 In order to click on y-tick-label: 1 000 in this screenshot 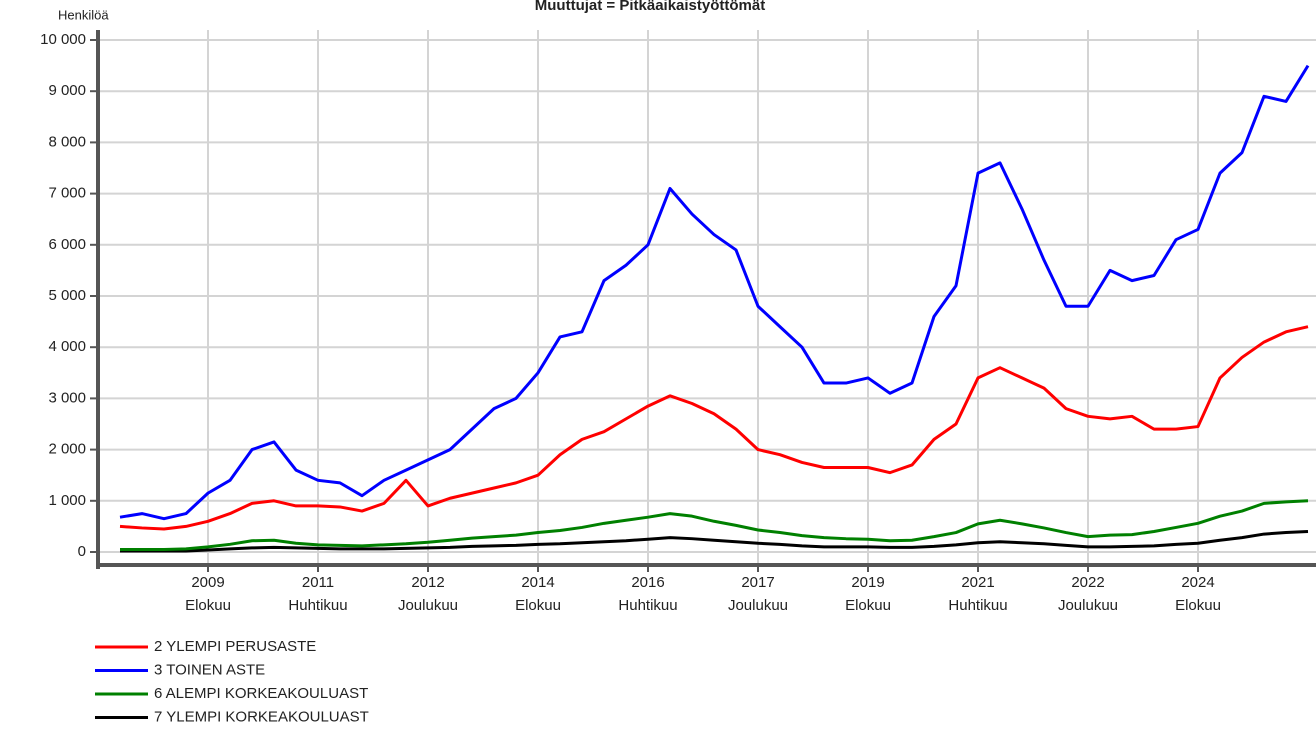, I will do `click(67, 500)`.